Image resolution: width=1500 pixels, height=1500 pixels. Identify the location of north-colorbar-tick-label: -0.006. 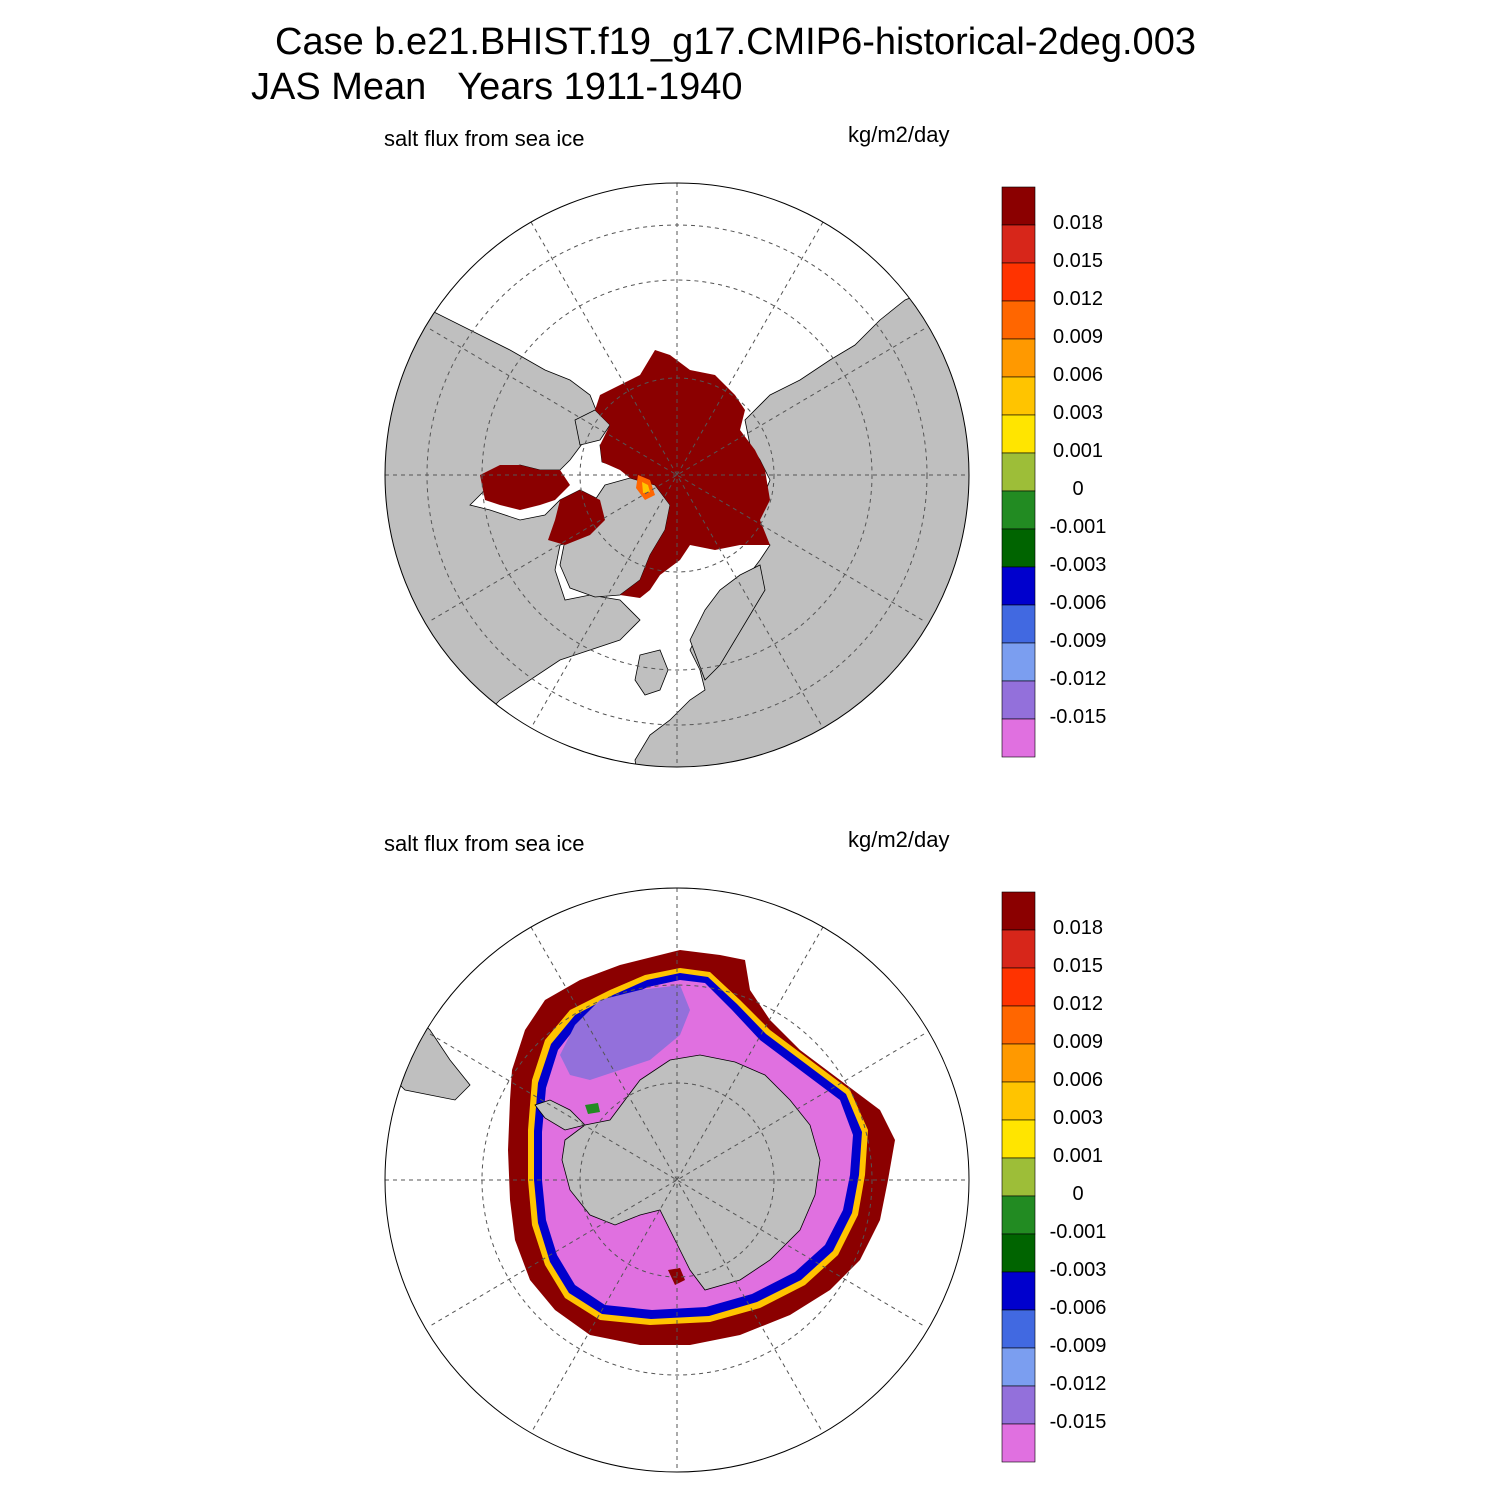
(1078, 603).